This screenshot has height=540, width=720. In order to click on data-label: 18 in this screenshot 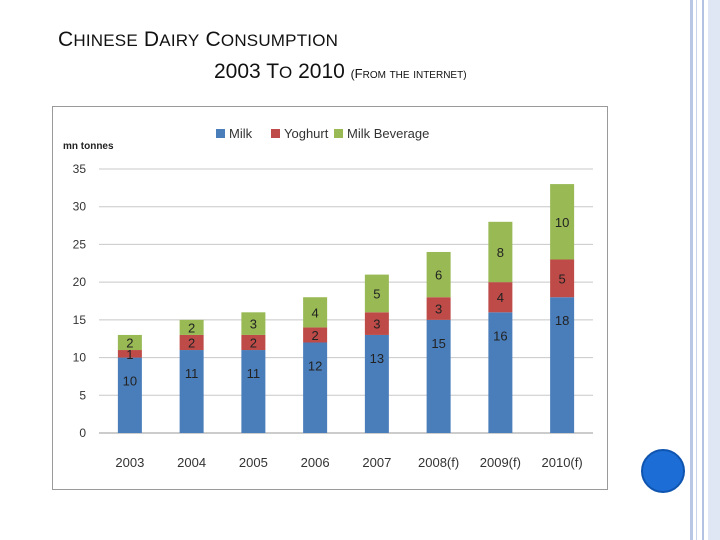, I will do `click(562, 320)`.